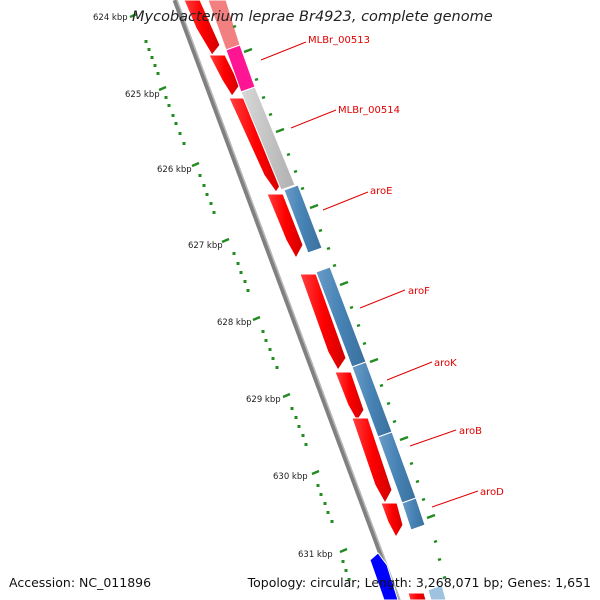 This screenshot has height=600, width=600. What do you see at coordinates (470, 431) in the screenshot?
I see `gene-label-arob: aroB` at bounding box center [470, 431].